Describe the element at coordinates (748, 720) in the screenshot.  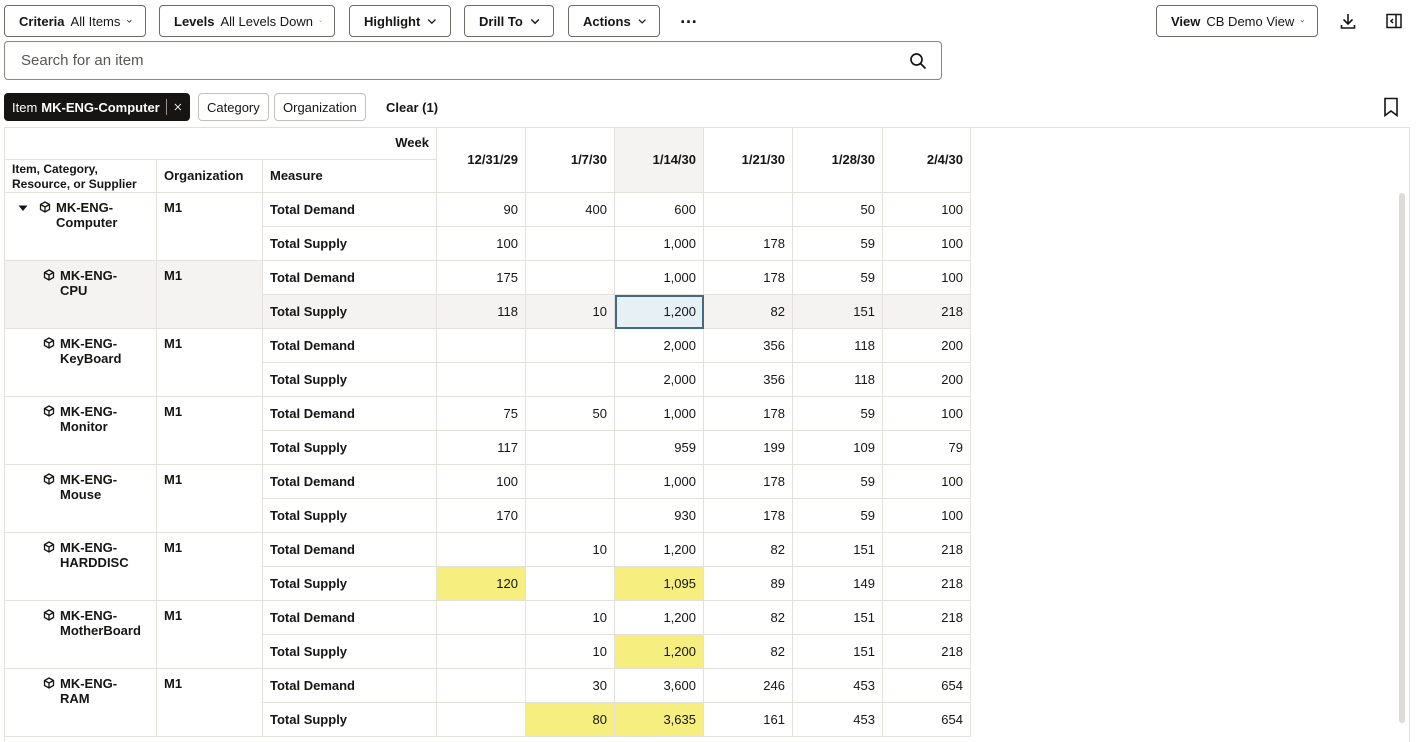
I see `data-cell: 161` at that location.